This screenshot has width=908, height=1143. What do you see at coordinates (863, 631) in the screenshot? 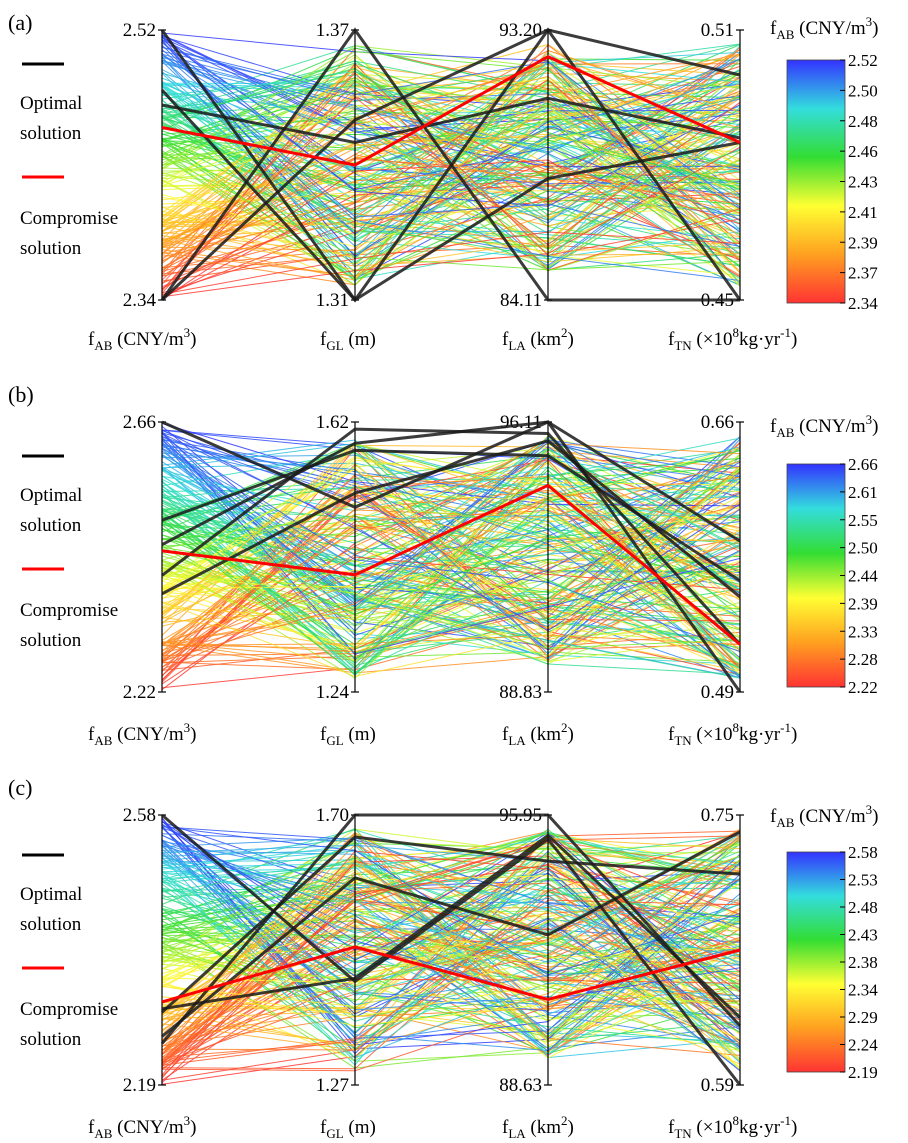
I see `colorbar-tick-label: 2.33` at bounding box center [863, 631].